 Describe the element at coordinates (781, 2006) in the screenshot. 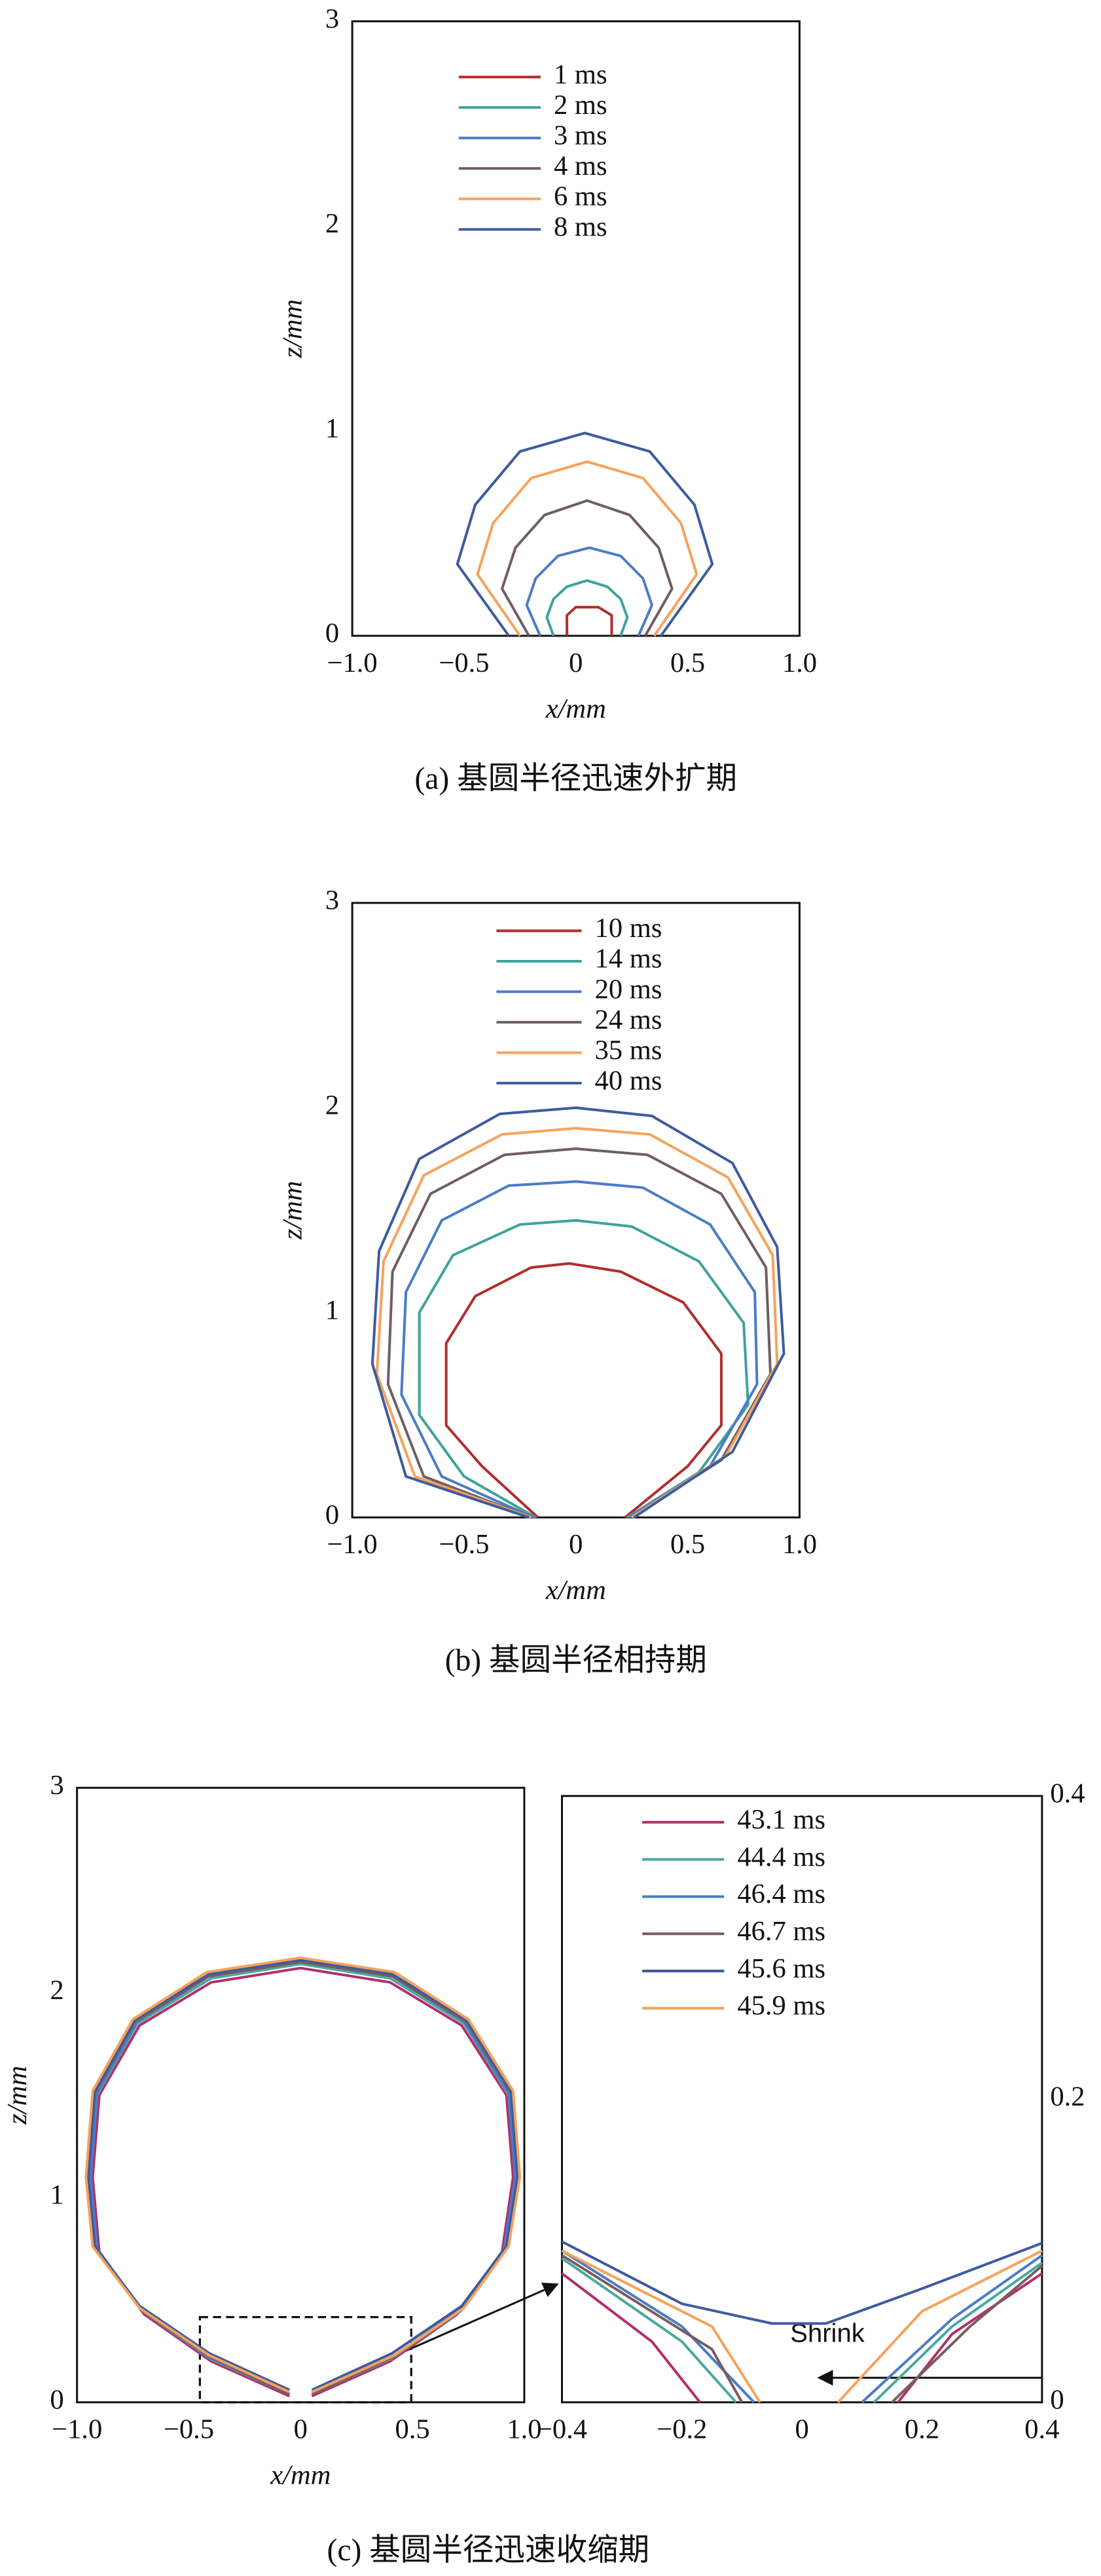

I see `legend-label: 45.9 ms` at that location.